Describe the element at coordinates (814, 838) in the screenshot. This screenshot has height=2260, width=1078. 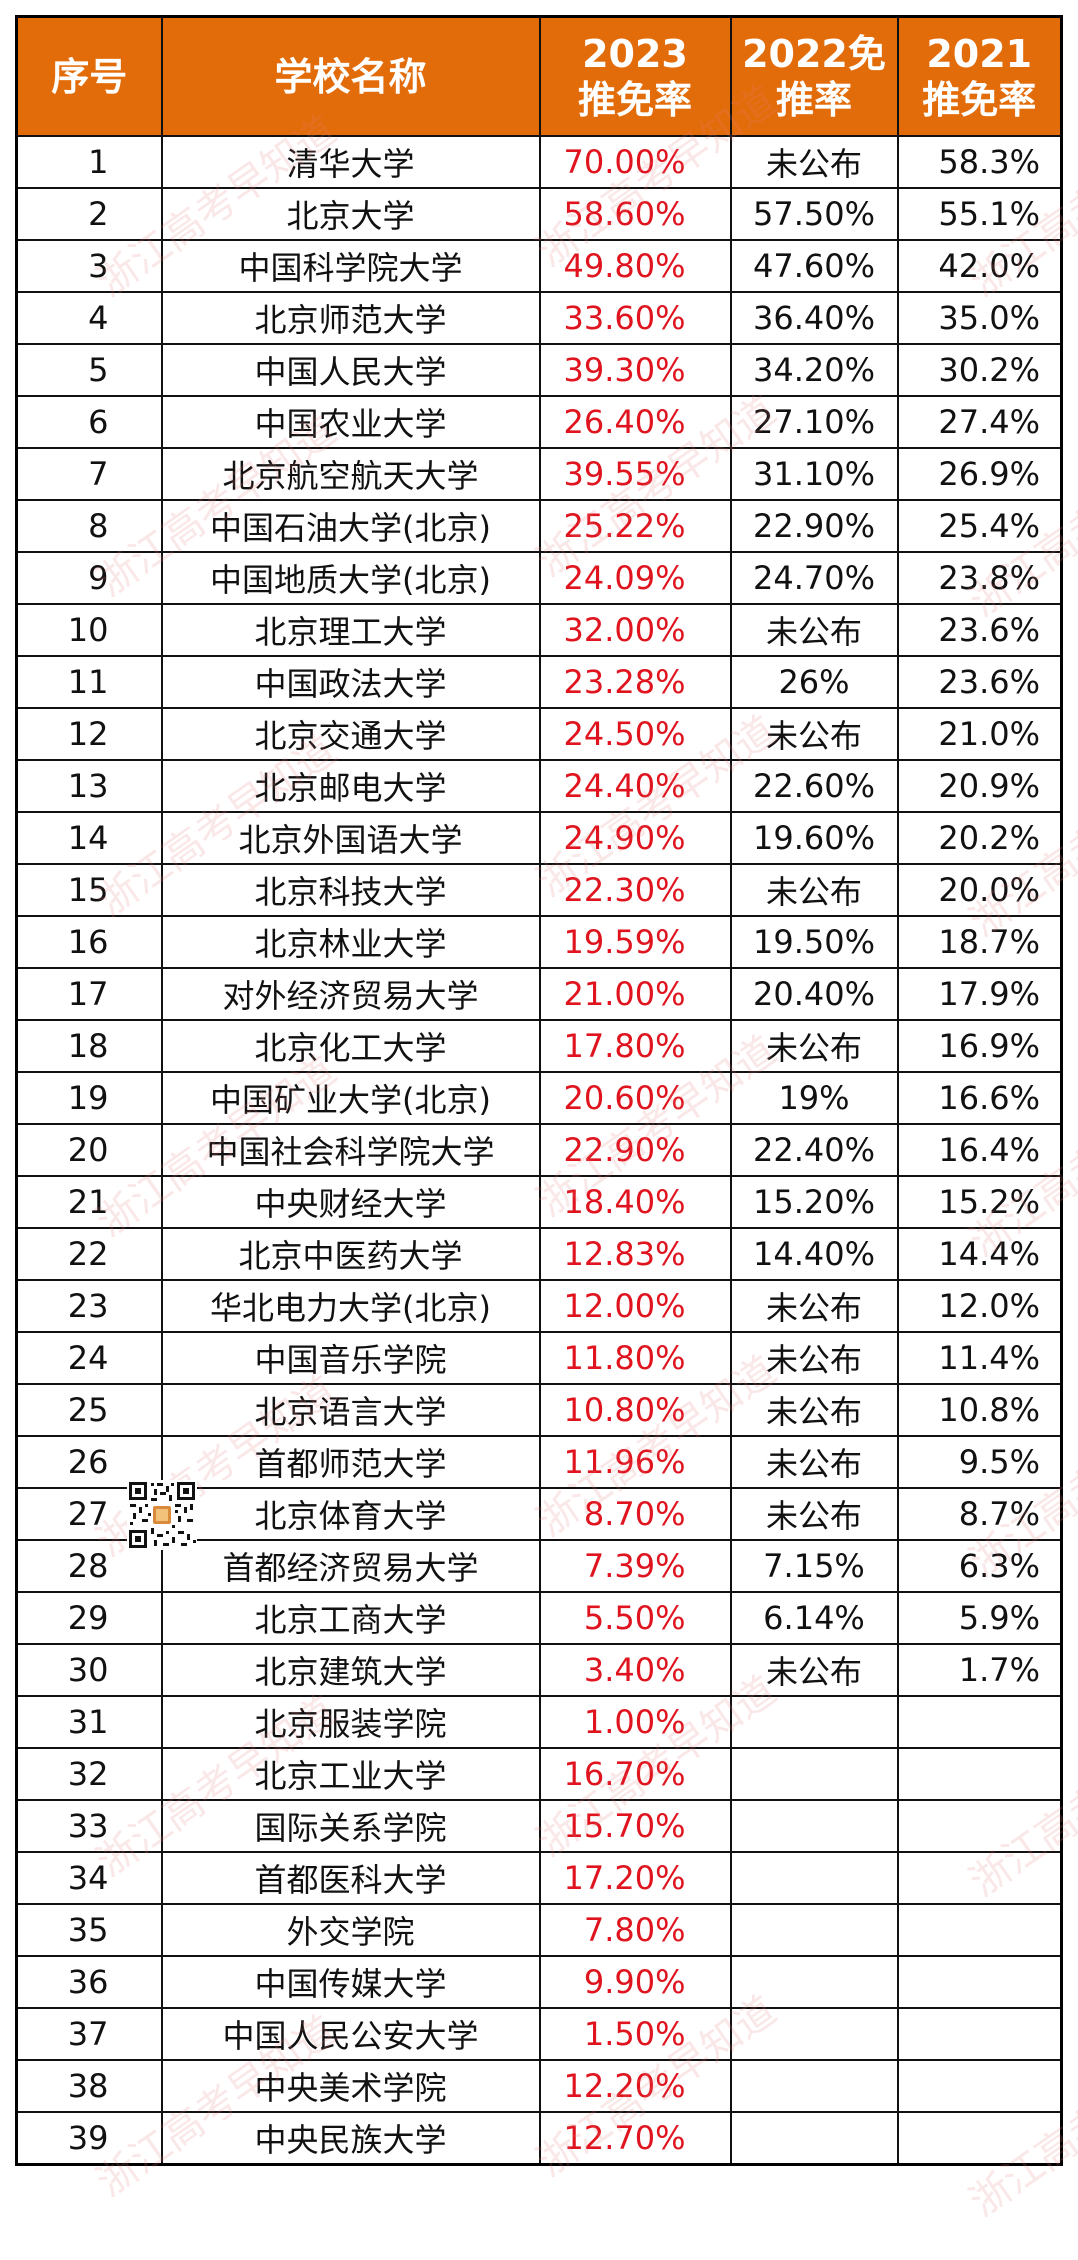
I see `rate-2022-cell: 19.60%` at that location.